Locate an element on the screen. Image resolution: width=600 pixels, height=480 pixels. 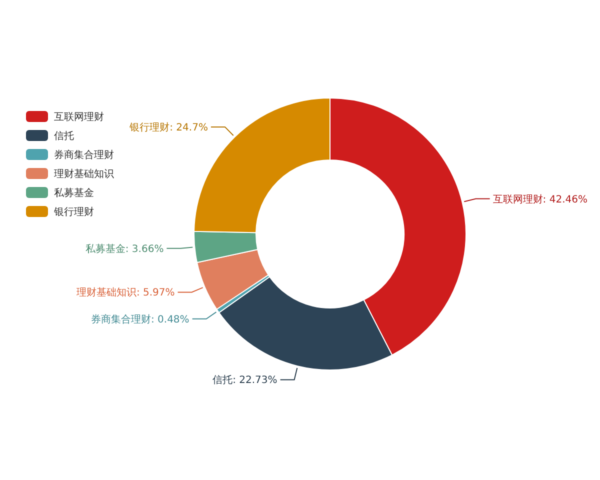
legend-label: 理财基础知识 is located at coordinates (84, 174).